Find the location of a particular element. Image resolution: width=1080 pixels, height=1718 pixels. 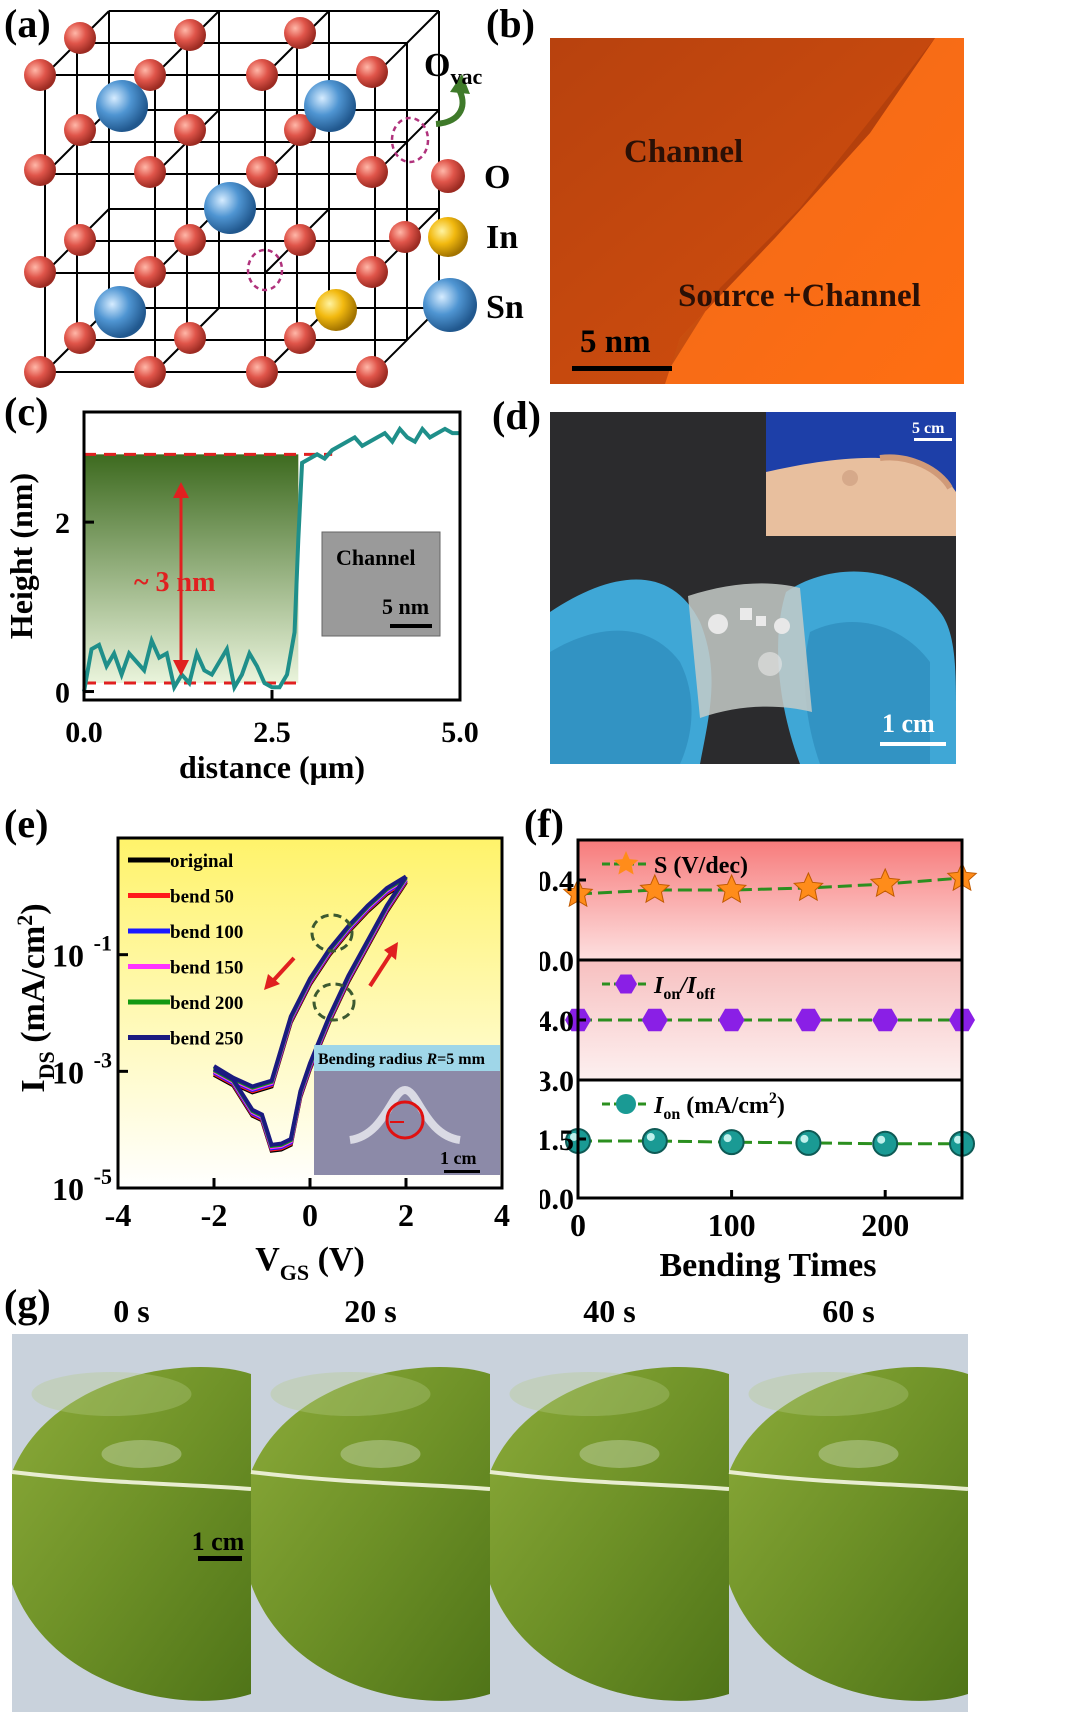

y-axis-label: IDS (mA/cm2) is located at coordinates (35, 997).